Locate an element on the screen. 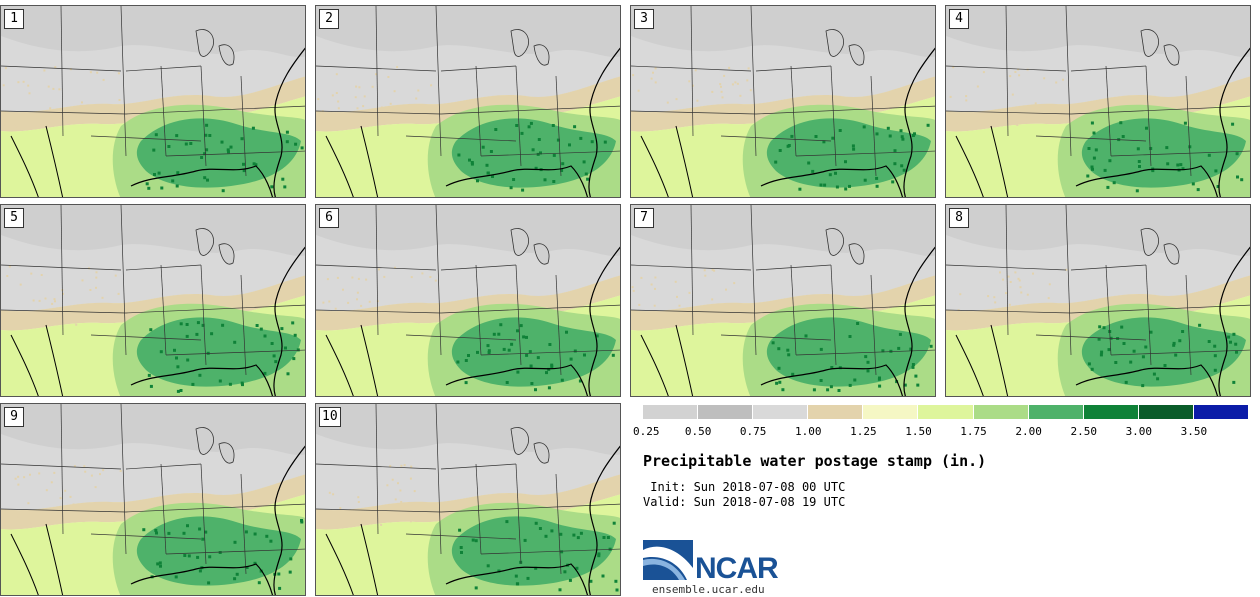 This screenshot has width=1260, height=597. stamp-label: 3 is located at coordinates (644, 19).